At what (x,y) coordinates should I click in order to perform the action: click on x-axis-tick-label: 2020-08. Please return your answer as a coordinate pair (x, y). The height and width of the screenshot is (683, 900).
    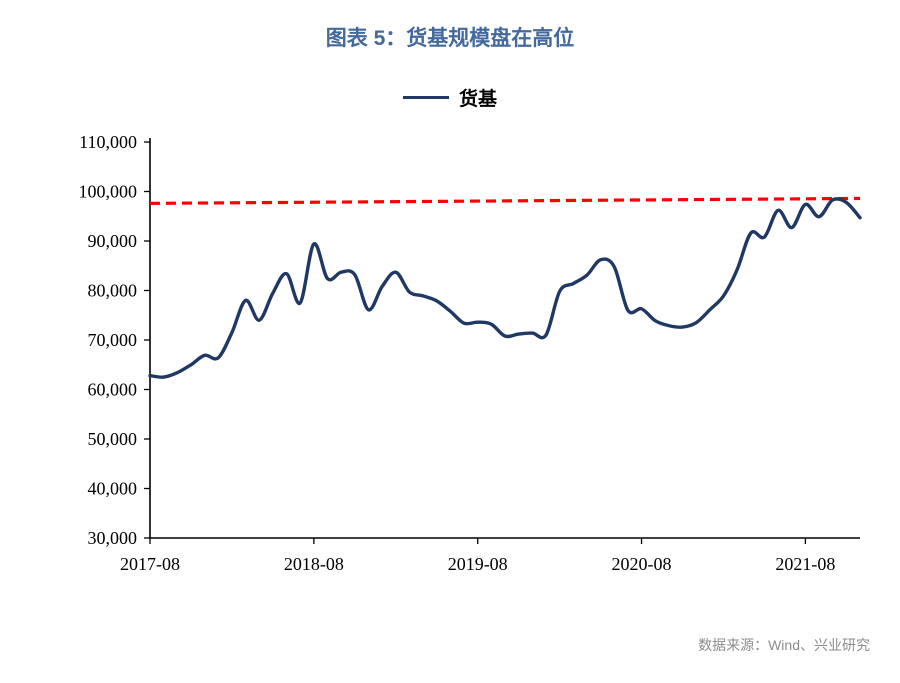
    Looking at the image, I should click on (642, 564).